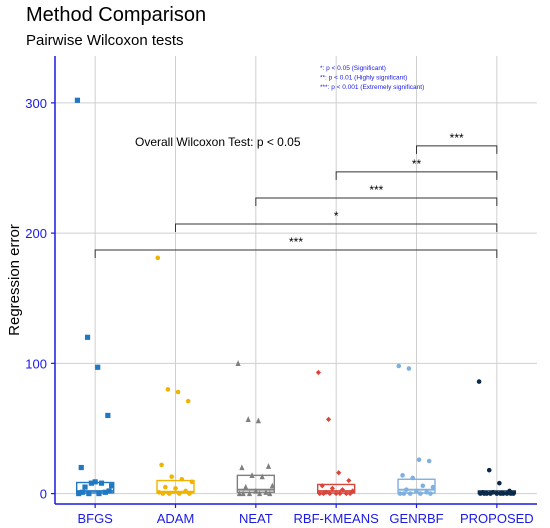  What do you see at coordinates (95, 518) in the screenshot?
I see `x-tick-label: BFGS` at bounding box center [95, 518].